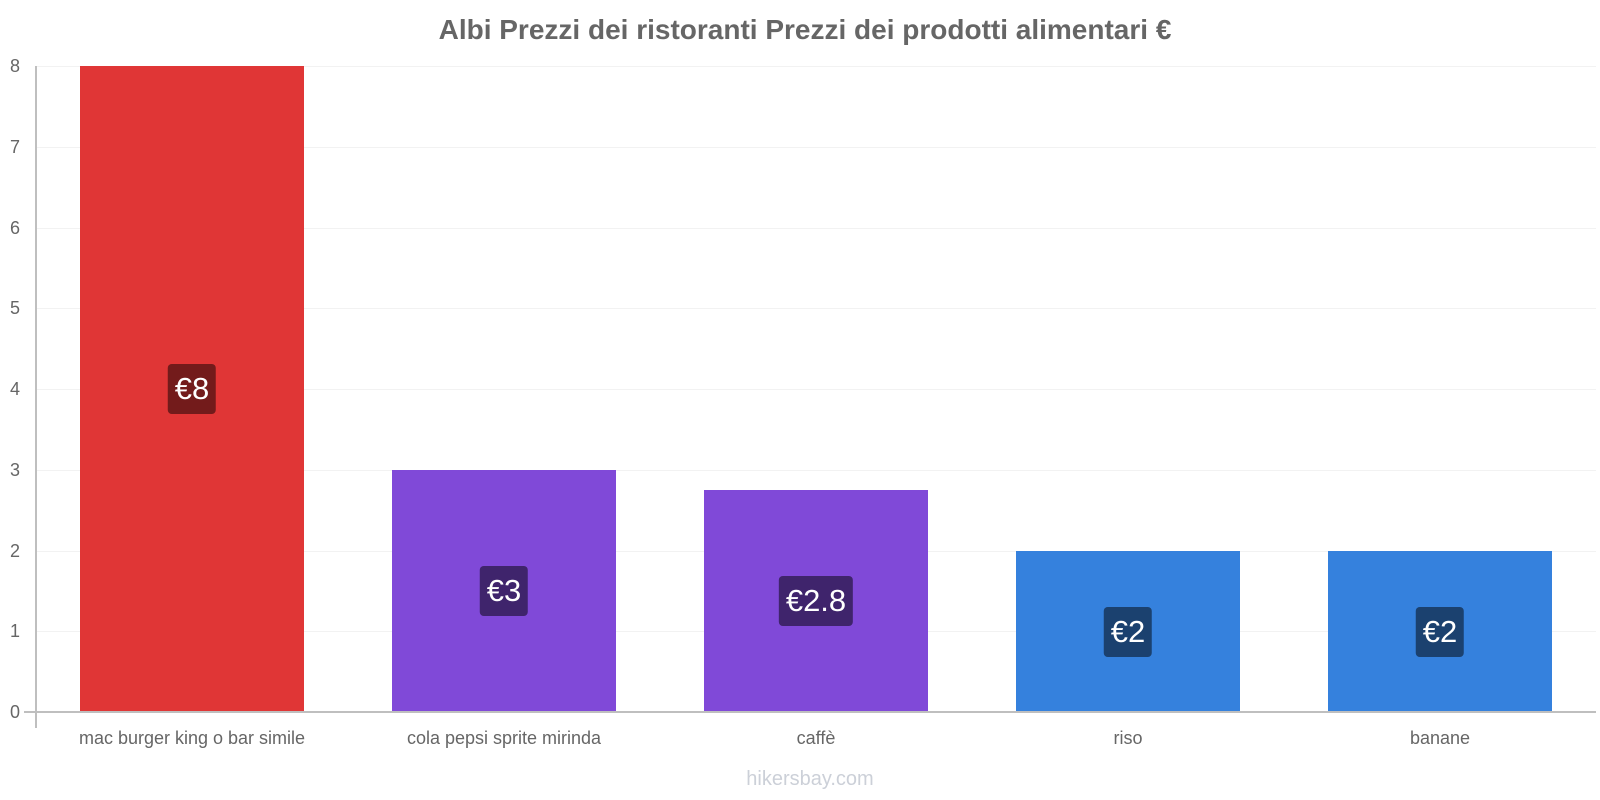 This screenshot has height=800, width=1600. Describe the element at coordinates (1128, 738) in the screenshot. I see `x-tick-label: riso` at that location.